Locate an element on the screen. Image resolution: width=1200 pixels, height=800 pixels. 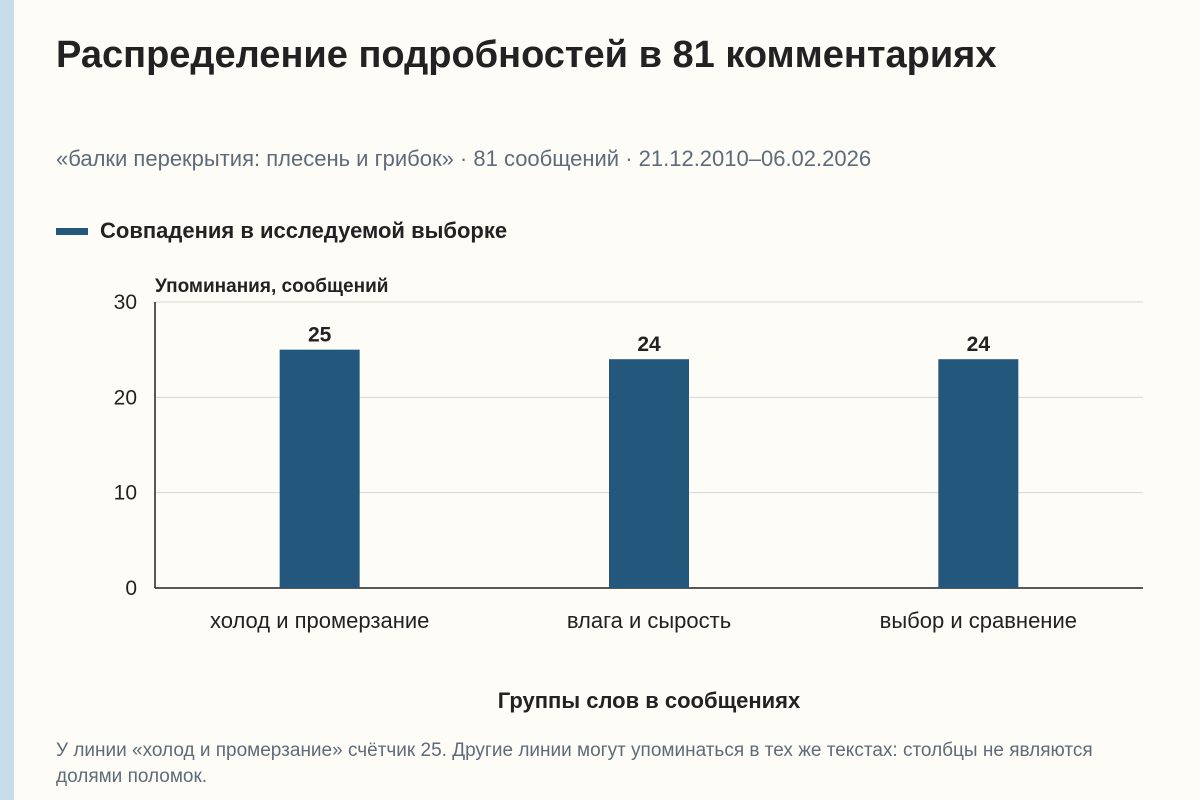
y-tick-label: 10 is located at coordinates (125, 493).